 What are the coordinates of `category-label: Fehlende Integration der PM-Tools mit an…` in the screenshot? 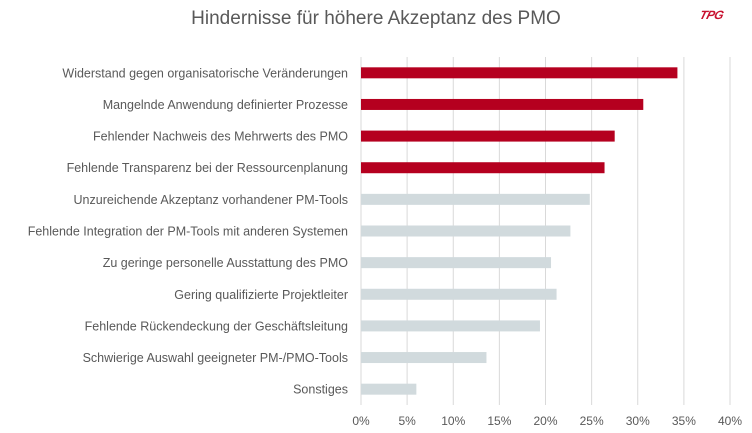 It's located at (188, 232).